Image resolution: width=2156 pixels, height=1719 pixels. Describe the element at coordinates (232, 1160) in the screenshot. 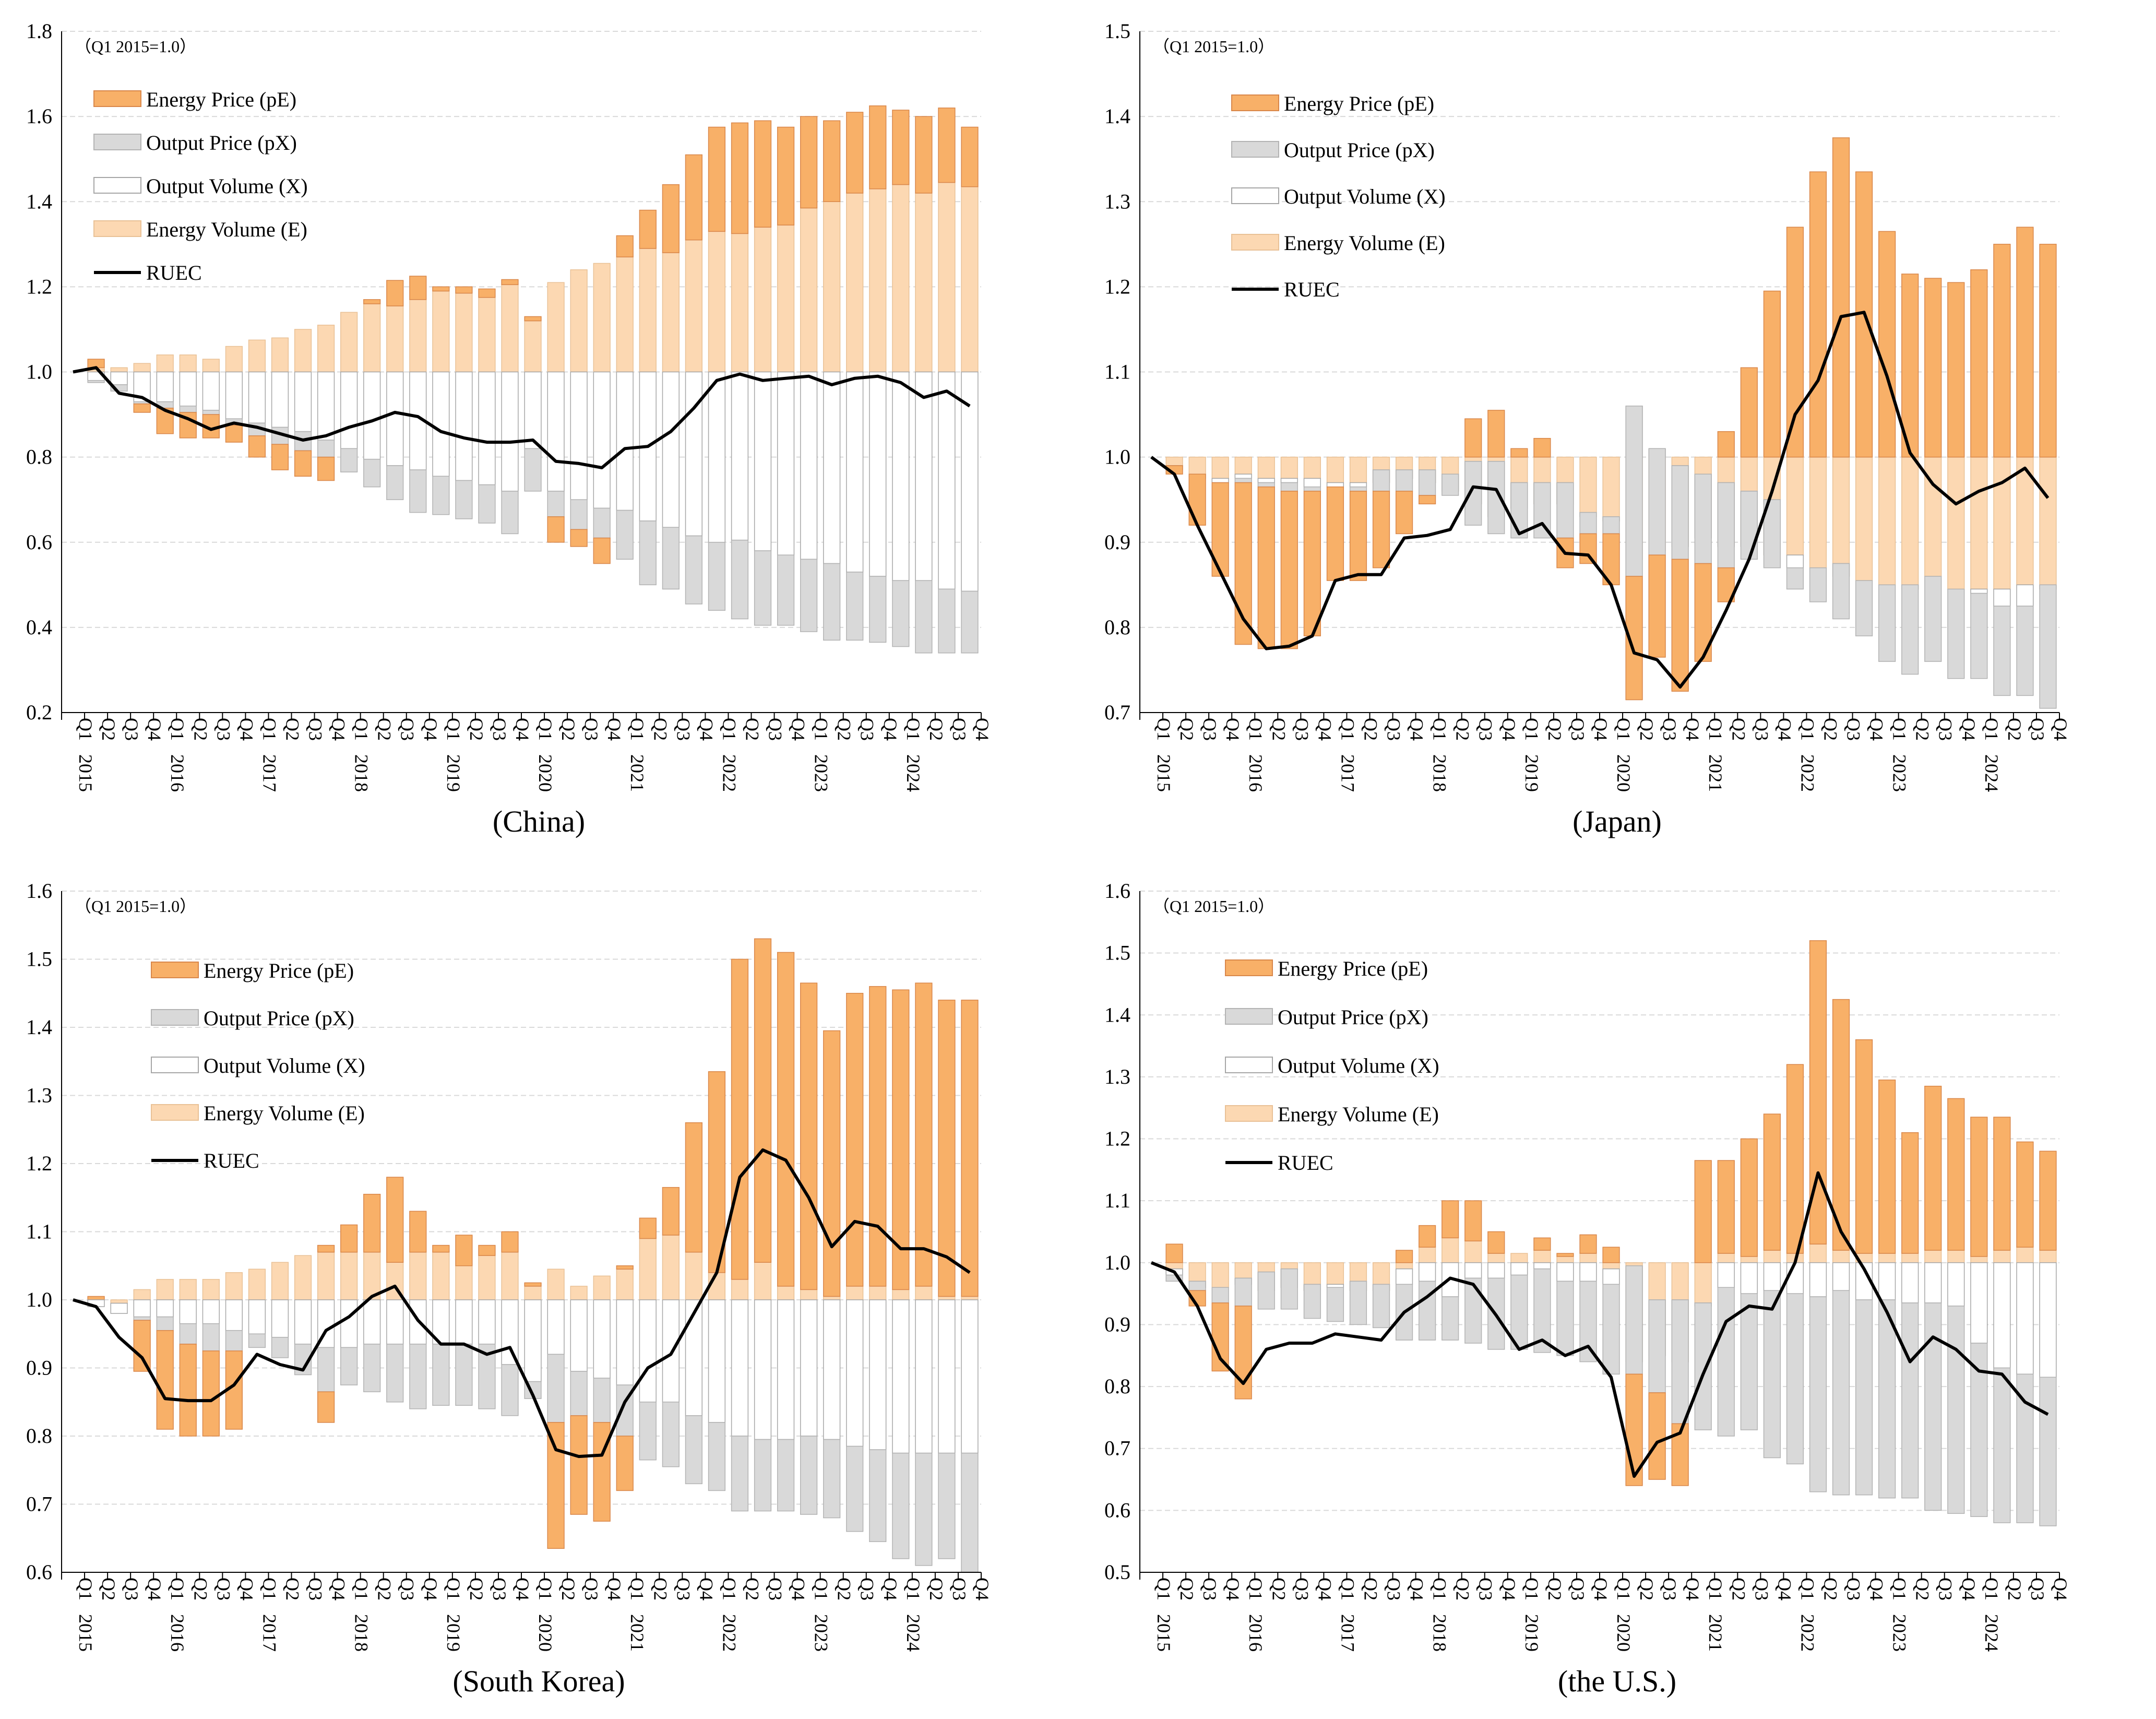

I see `legend-label-ruec: RUEC` at that location.